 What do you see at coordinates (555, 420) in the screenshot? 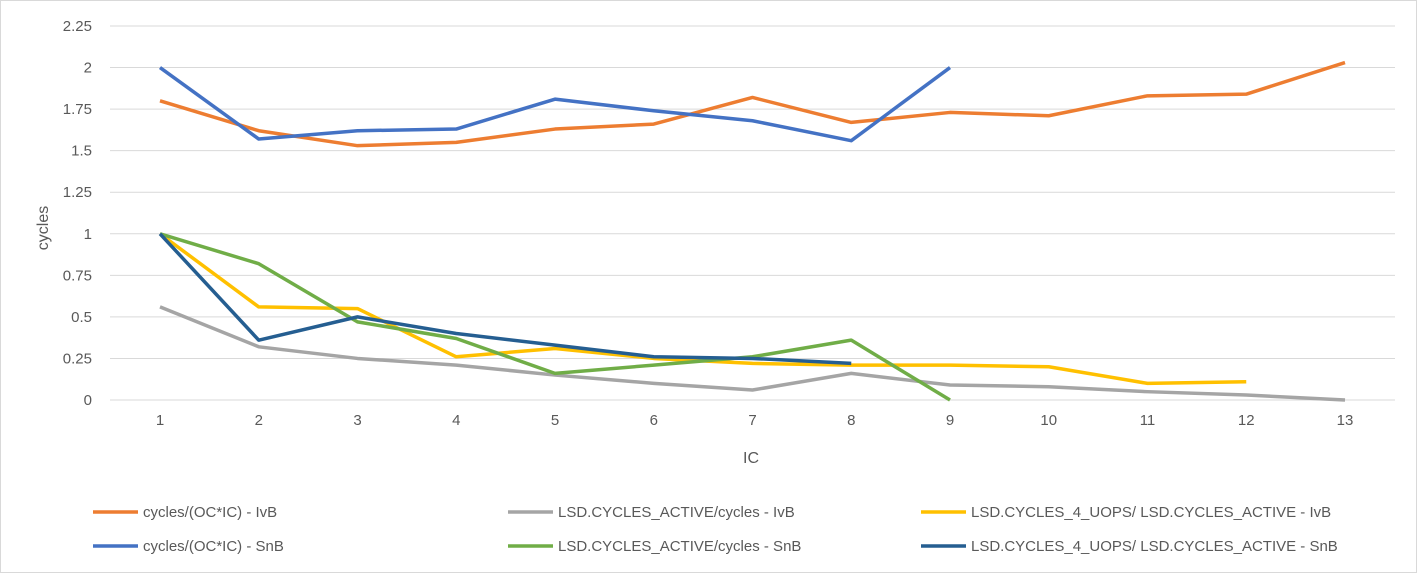
I see `x-tick-label: 5` at bounding box center [555, 420].